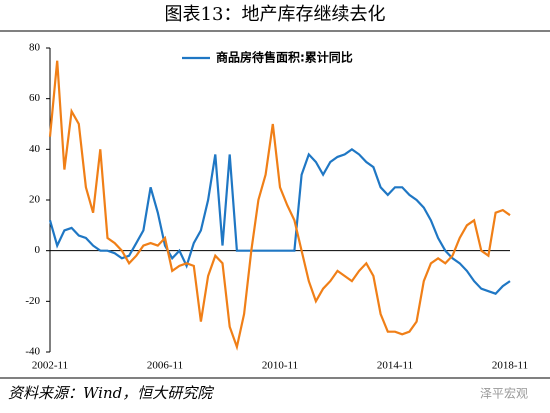 The width and height of the screenshot is (550, 413). Describe the element at coordinates (165, 366) in the screenshot. I see `x-tick-label: 2006-11` at that location.